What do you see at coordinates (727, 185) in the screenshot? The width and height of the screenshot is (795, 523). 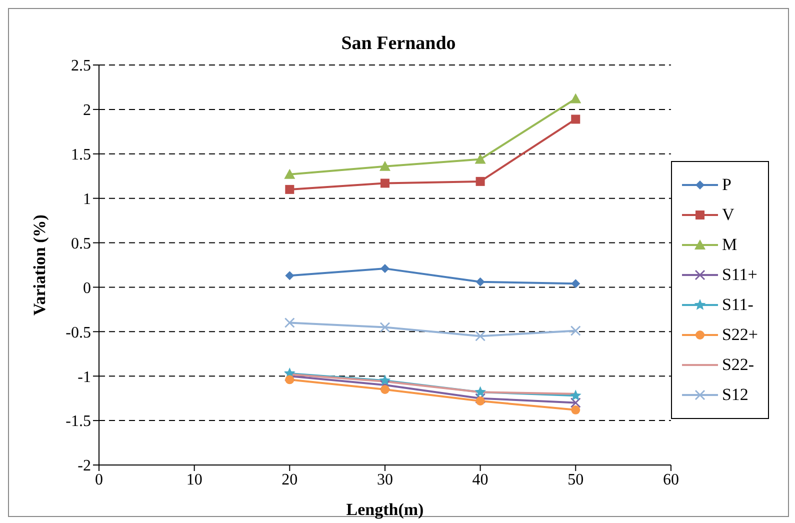 I see `legend-label: P` at bounding box center [727, 185].